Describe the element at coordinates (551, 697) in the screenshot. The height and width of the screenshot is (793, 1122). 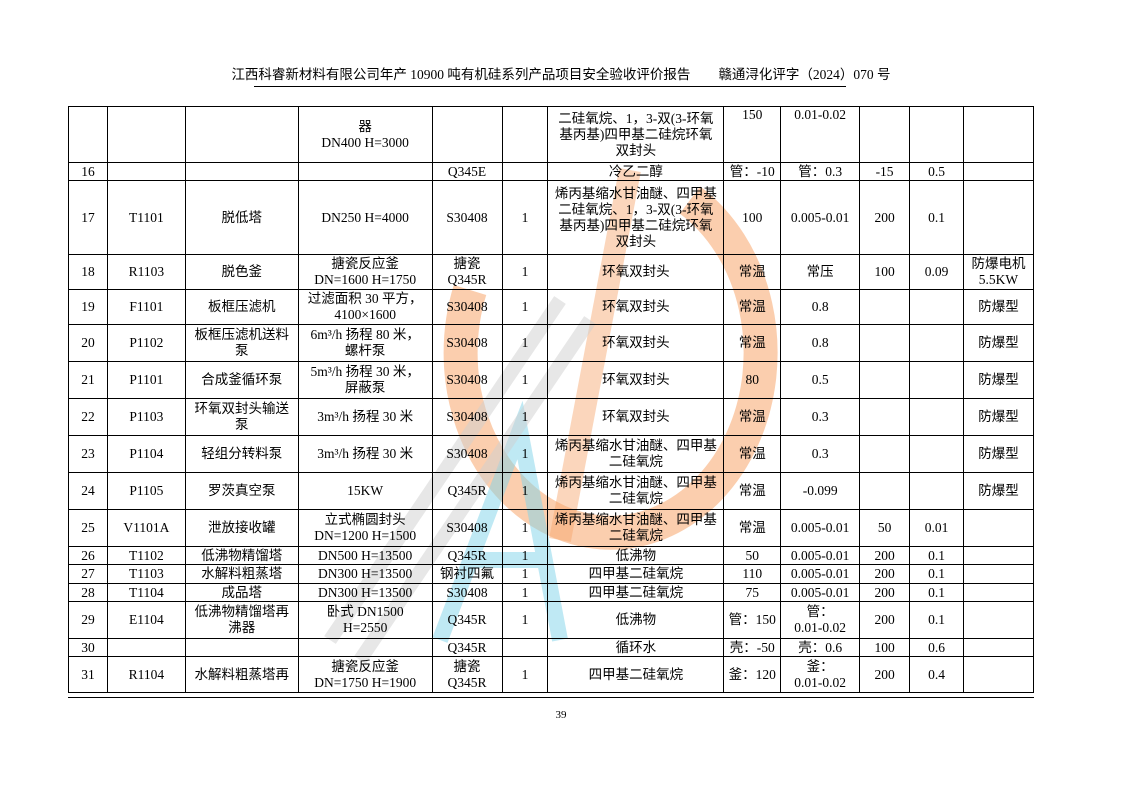
I see `footer-rule` at that location.